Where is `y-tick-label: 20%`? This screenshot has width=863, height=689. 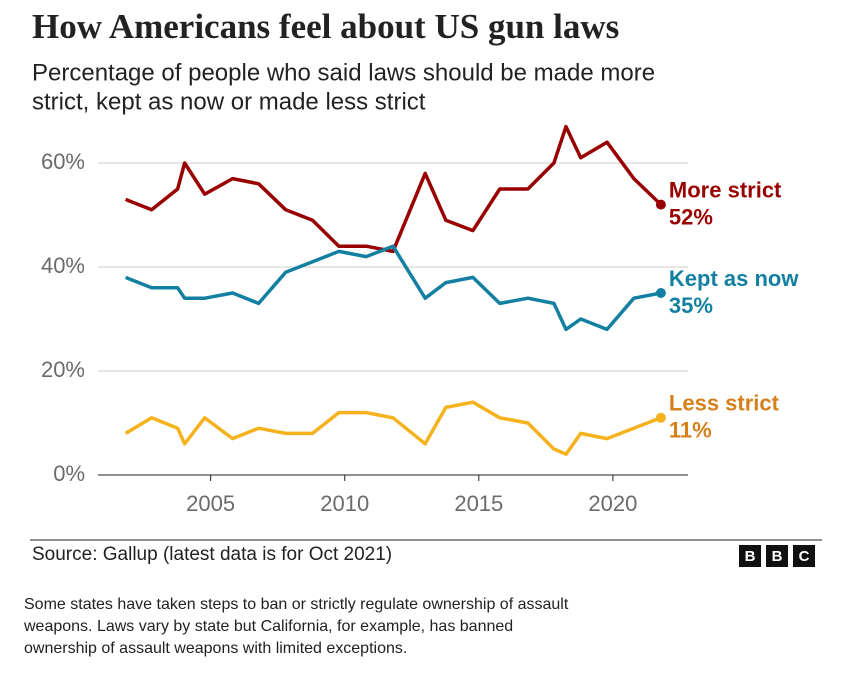 y-tick-label: 20% is located at coordinates (63, 369).